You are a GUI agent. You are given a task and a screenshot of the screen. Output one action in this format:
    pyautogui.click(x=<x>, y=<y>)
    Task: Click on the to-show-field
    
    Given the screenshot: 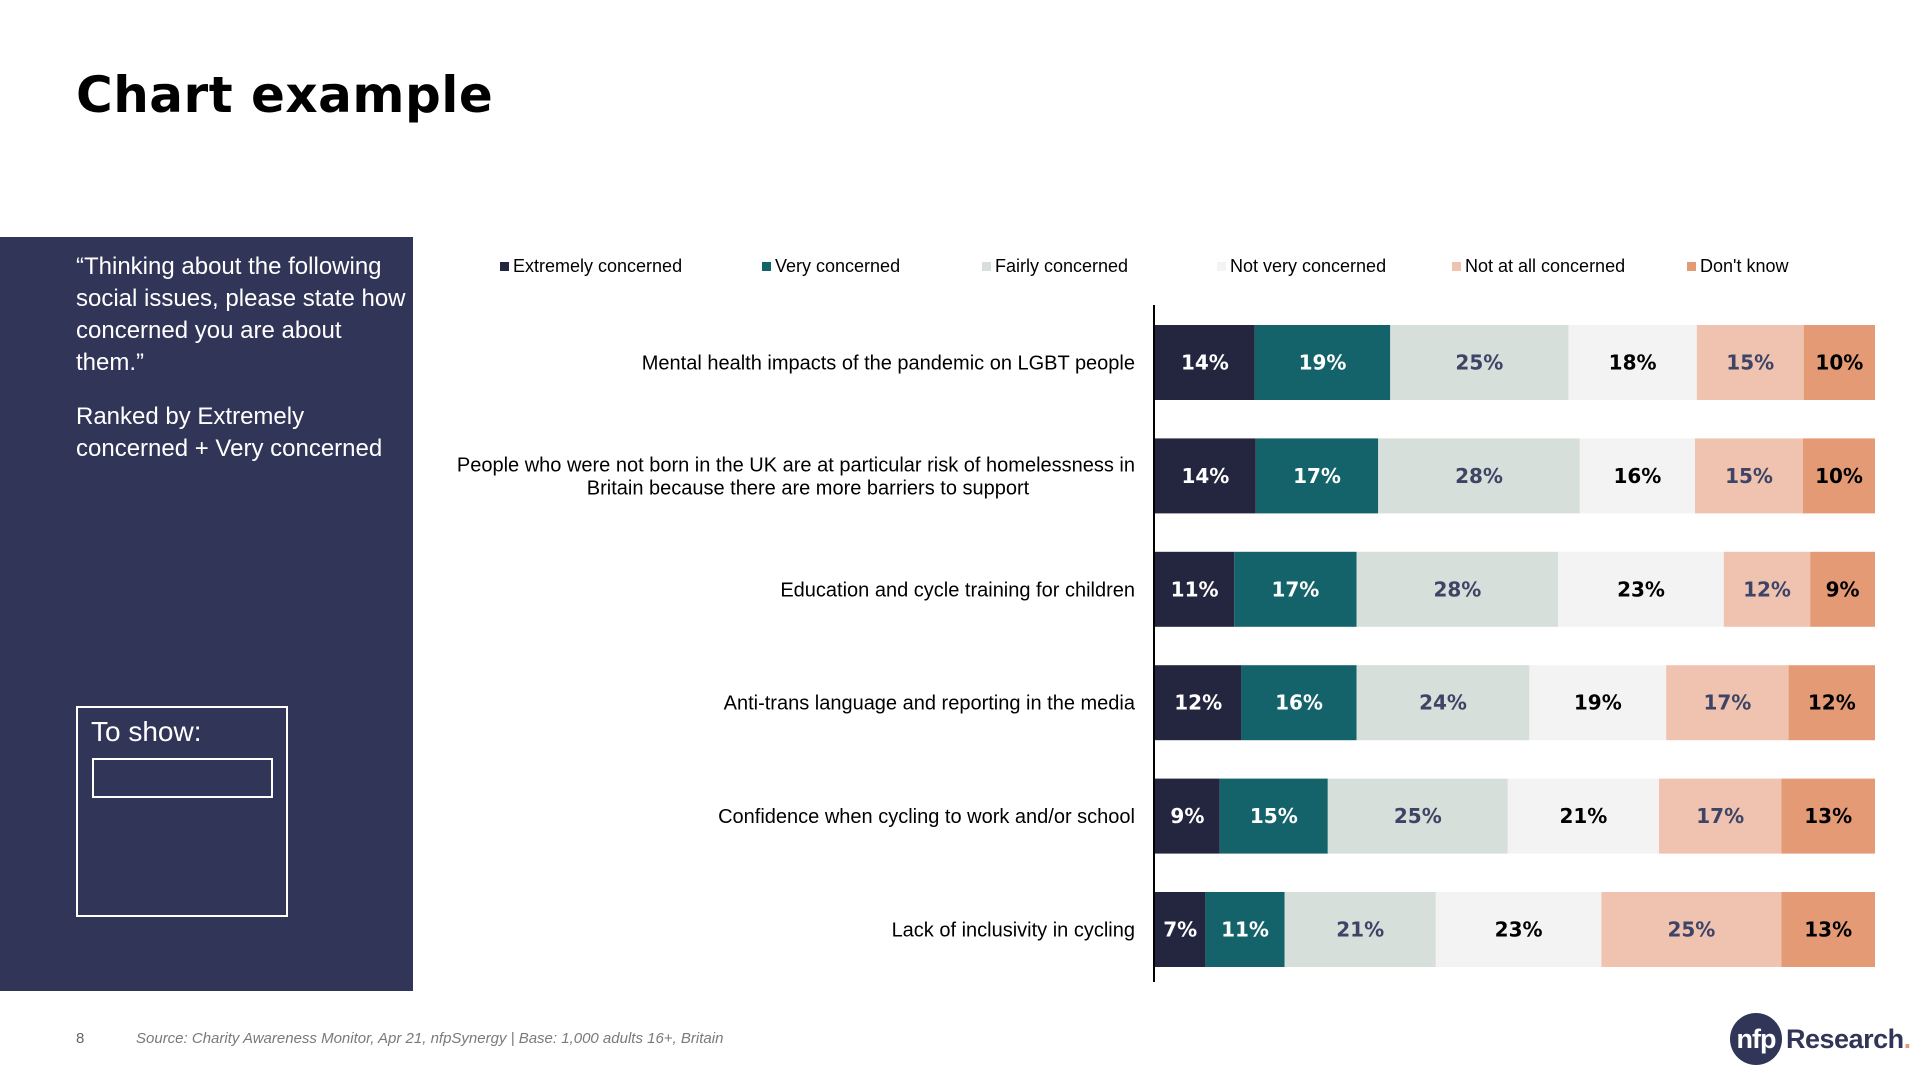 What is the action you would take?
    pyautogui.click(x=182, y=778)
    